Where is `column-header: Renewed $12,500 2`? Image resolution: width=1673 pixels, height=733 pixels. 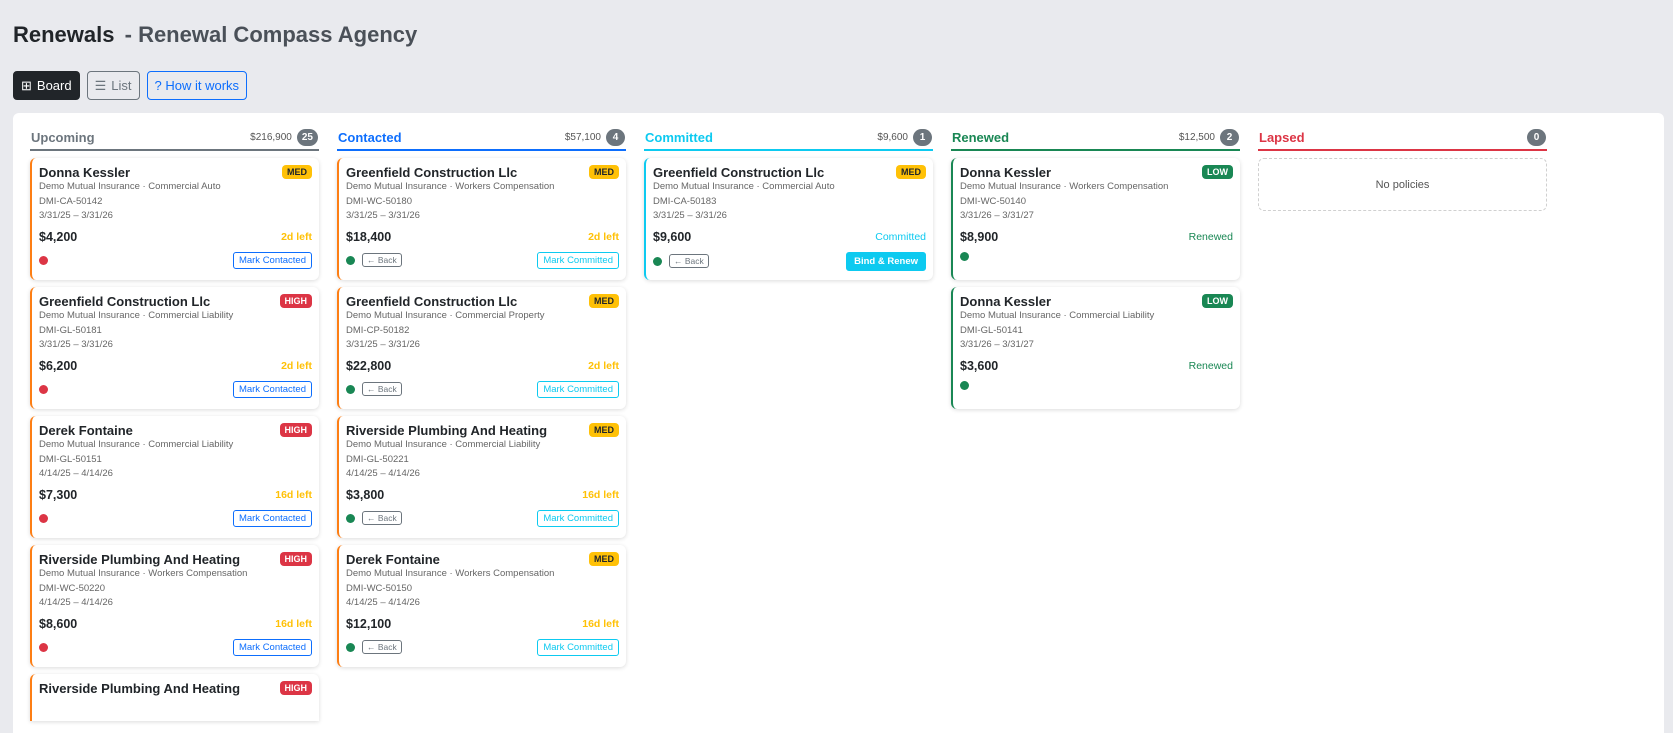
column-header: Renewed $12,500 2 is located at coordinates (1095, 138).